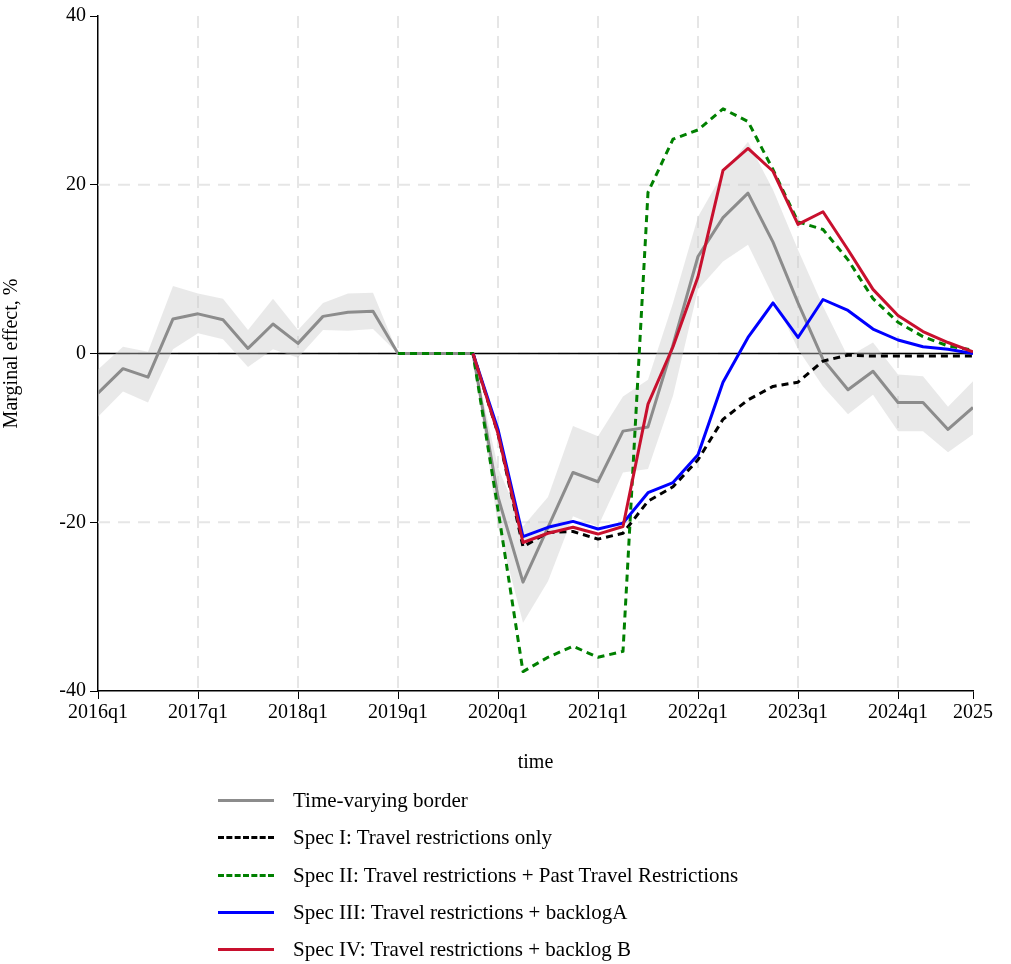  I want to click on x-tick-label: 2016q1, so click(98, 712).